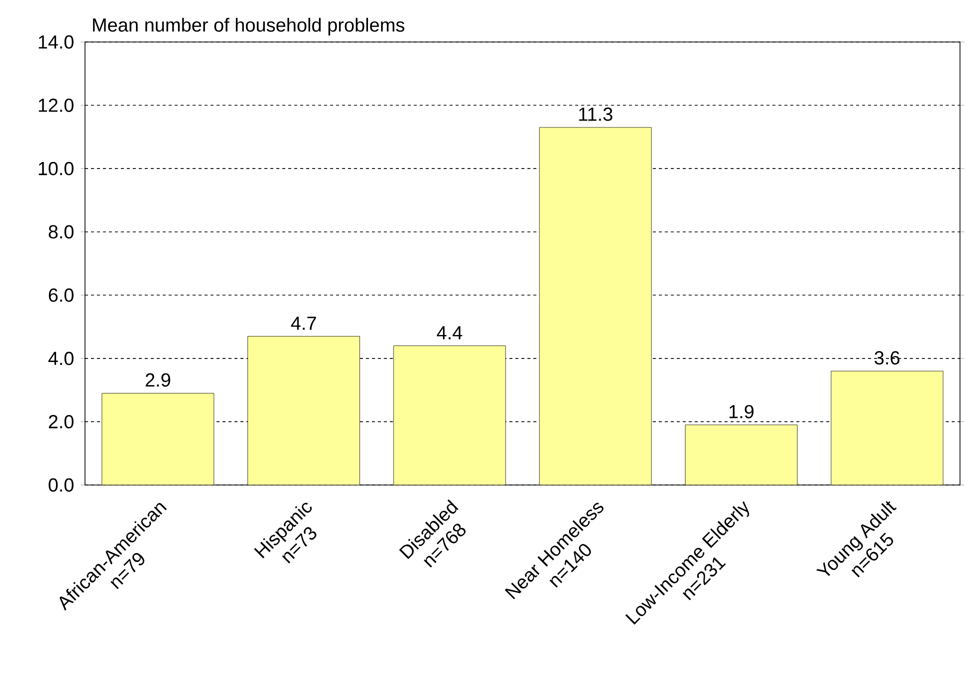 Image resolution: width=974 pixels, height=677 pixels. I want to click on data-label: 2.9, so click(158, 380).